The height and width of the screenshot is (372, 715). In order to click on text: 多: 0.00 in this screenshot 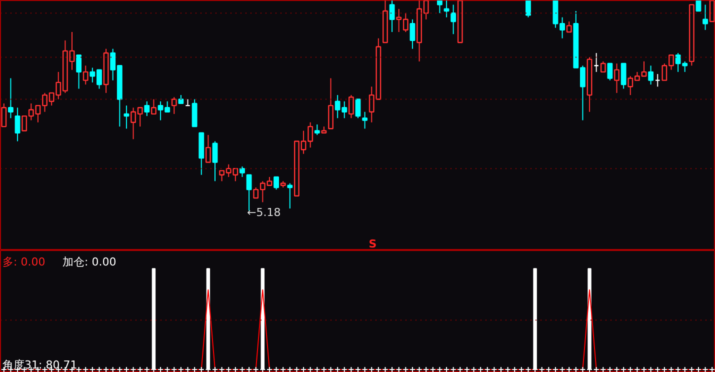, I will do `click(24, 262)`.